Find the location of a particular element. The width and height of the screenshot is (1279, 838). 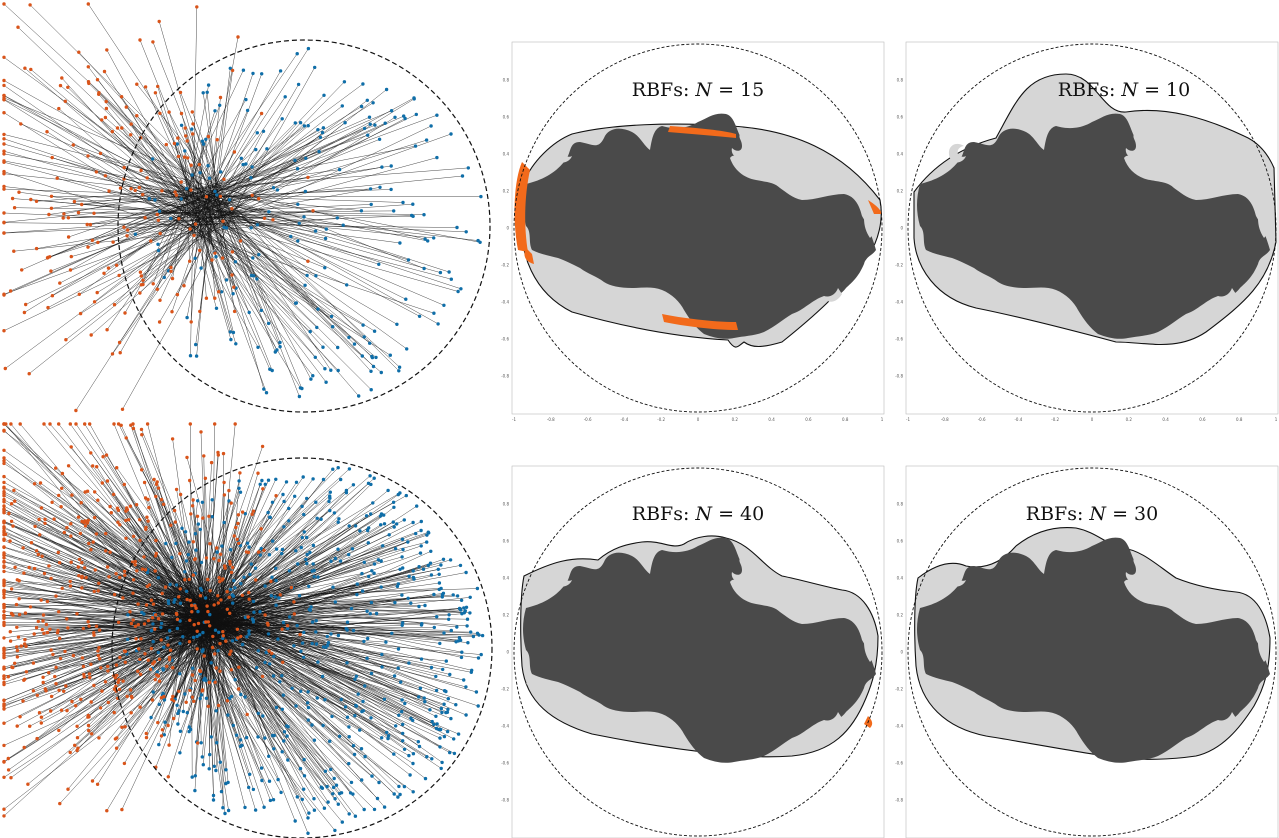

title-symbol: N is located at coordinates (703, 90).